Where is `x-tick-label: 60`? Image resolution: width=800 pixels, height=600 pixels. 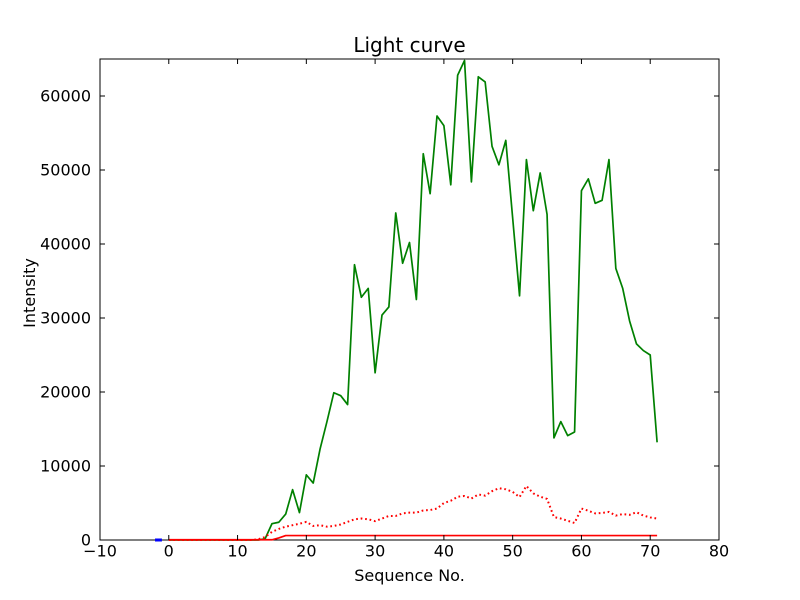
x-tick-label: 60 is located at coordinates (581, 551).